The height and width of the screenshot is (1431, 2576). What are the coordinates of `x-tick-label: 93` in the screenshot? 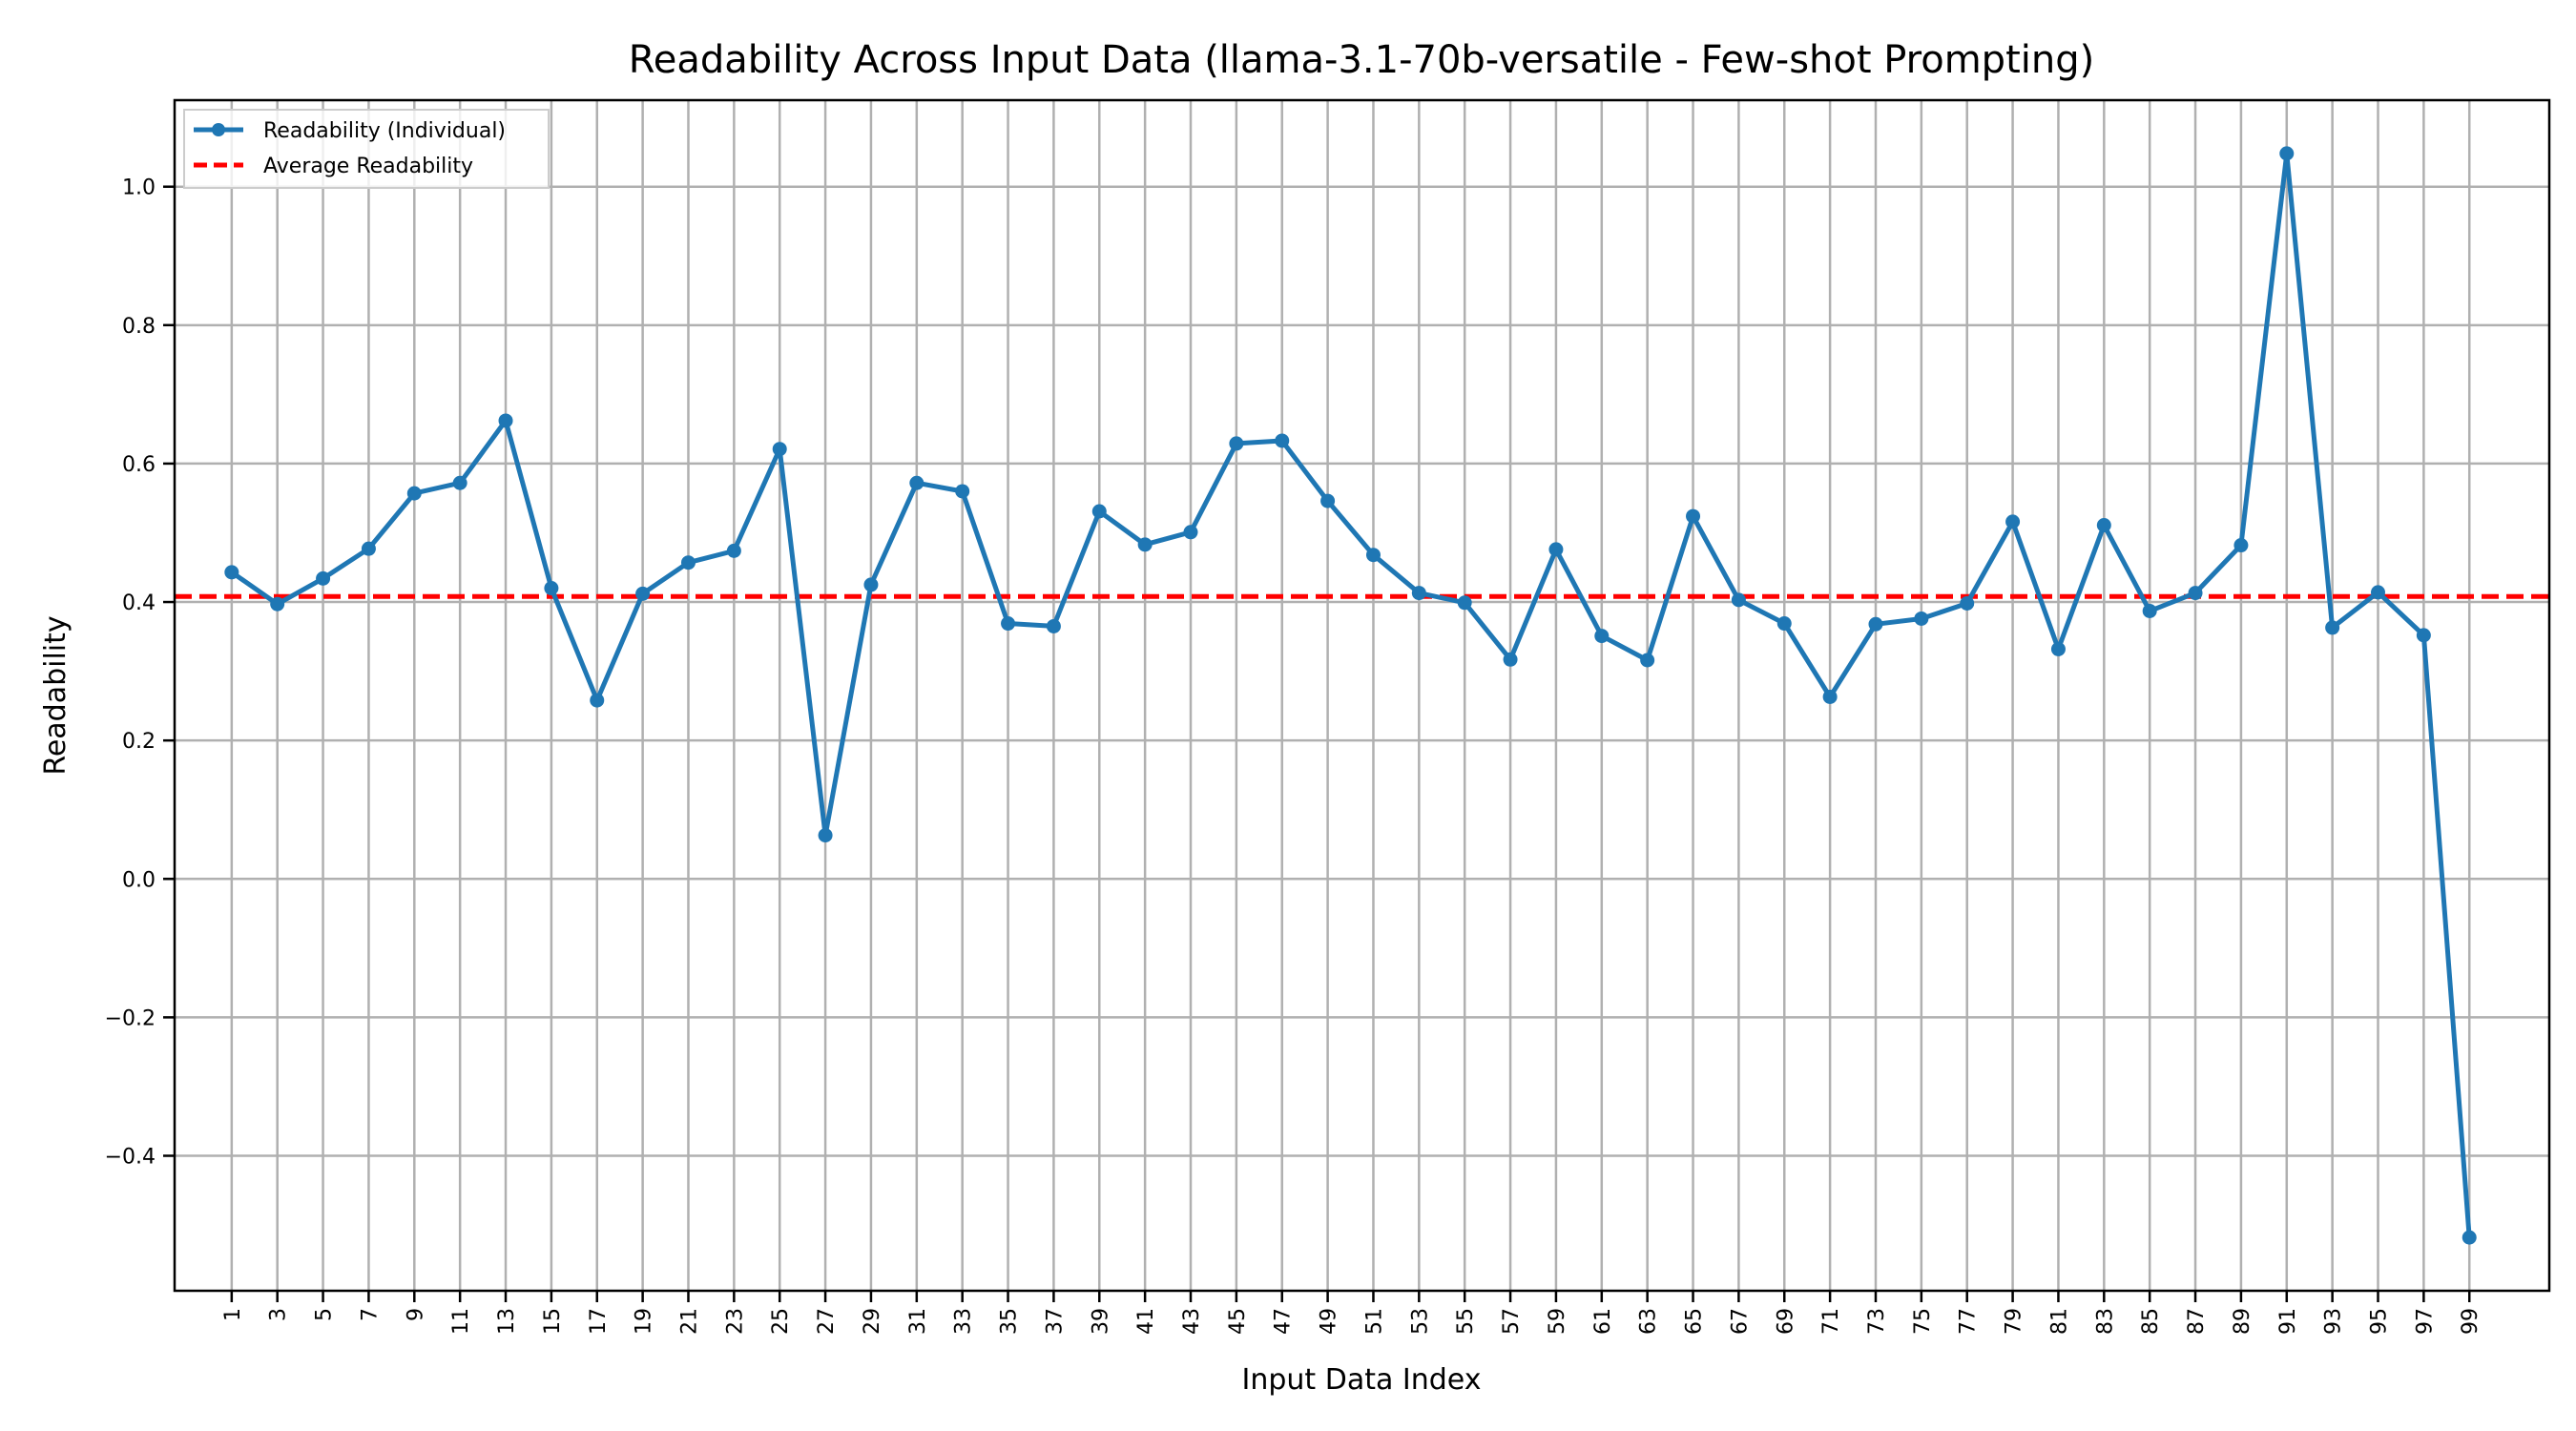 It's located at (2334, 1321).